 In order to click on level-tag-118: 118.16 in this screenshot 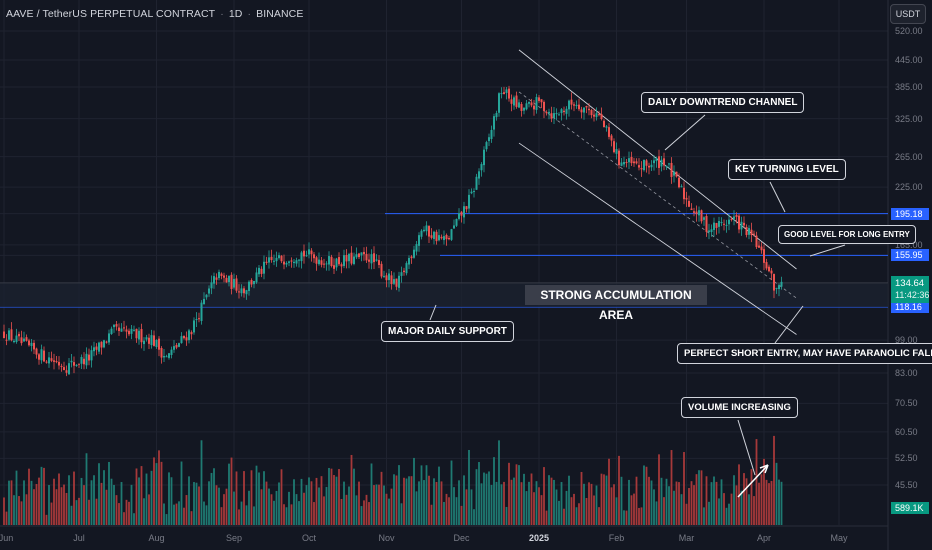, I will do `click(910, 307)`.